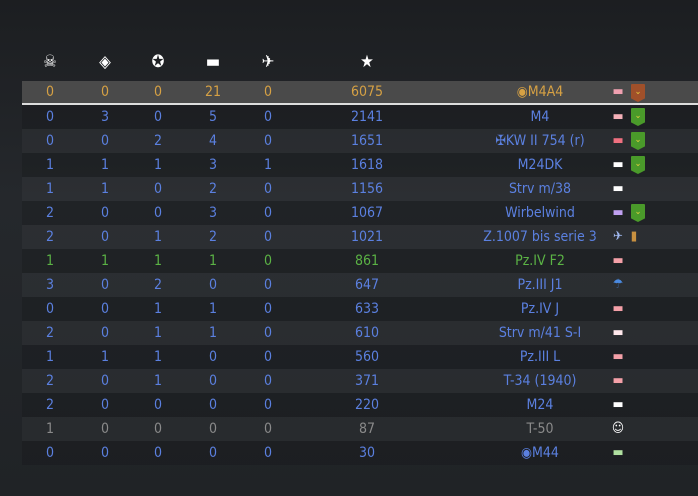 This screenshot has height=496, width=698. Describe the element at coordinates (367, 213) in the screenshot. I see `cell: 1067` at that location.